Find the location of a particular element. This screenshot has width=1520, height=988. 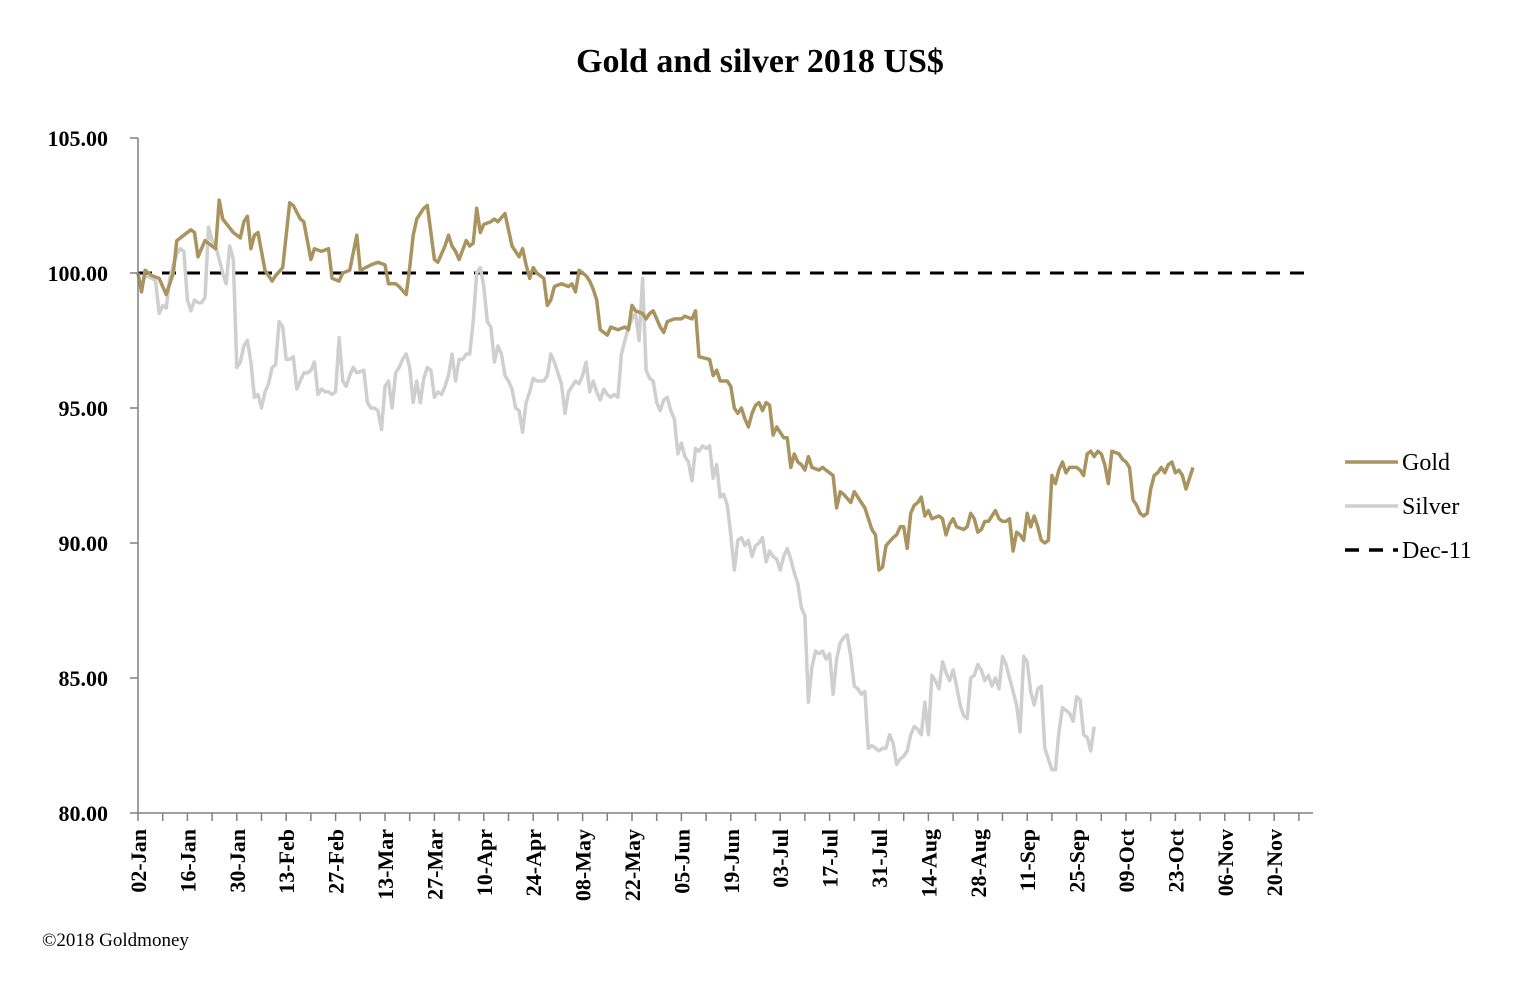

y-tick-label: 90.00 is located at coordinates (84, 543).